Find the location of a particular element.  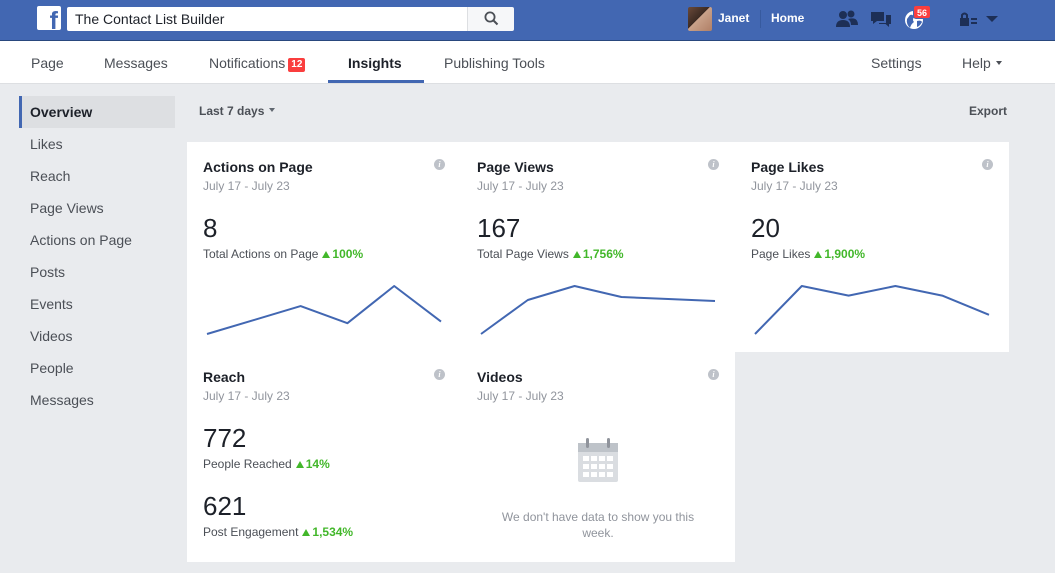

facebook-logo-icon: f is located at coordinates (49, 18).